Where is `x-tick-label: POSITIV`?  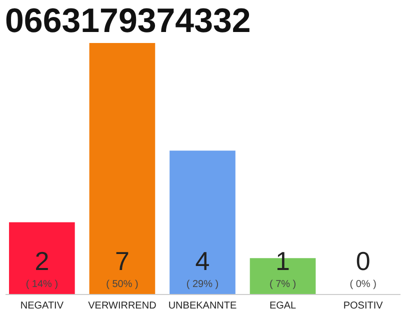
x-tick-label: POSITIV is located at coordinates (363, 306).